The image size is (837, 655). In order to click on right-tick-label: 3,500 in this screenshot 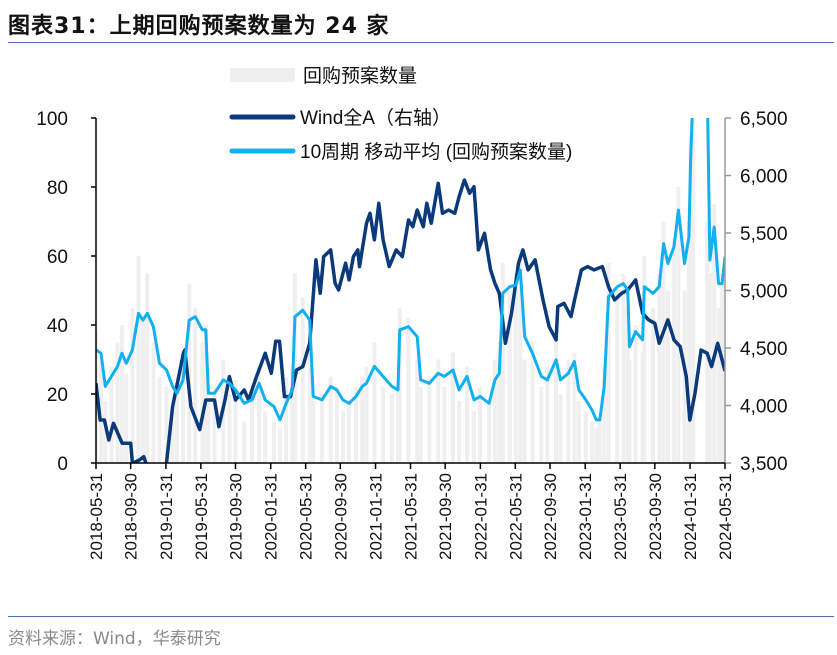, I will do `click(764, 464)`.